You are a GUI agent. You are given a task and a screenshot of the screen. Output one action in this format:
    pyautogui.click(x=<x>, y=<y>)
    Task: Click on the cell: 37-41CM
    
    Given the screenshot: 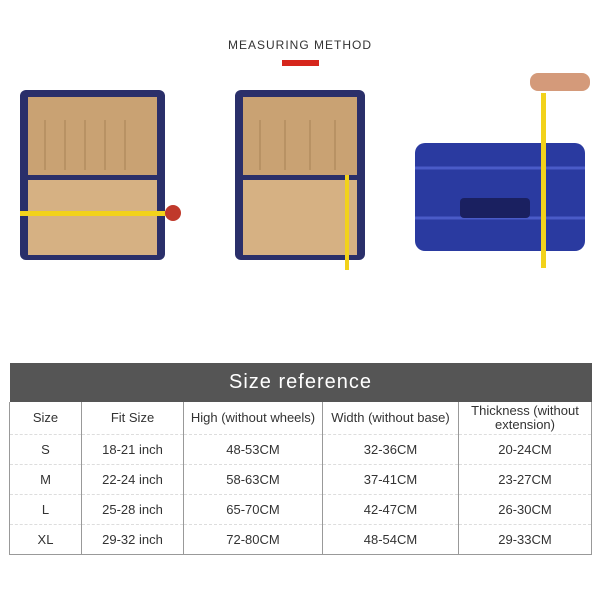 What is the action you would take?
    pyautogui.click(x=390, y=479)
    